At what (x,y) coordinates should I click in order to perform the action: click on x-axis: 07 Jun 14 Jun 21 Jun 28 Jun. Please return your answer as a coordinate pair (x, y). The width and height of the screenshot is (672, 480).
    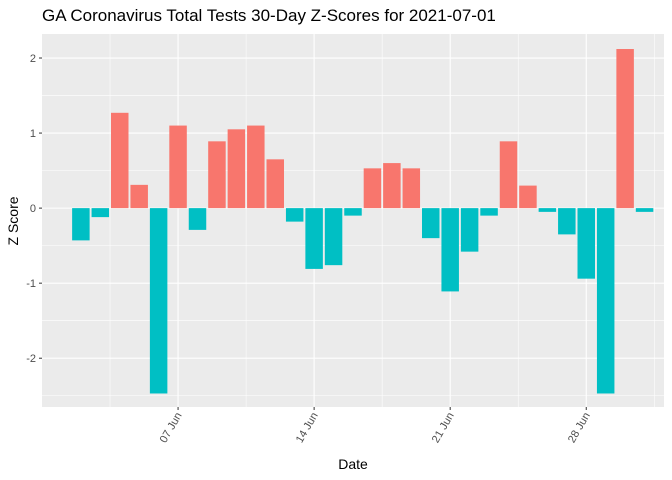
    Looking at the image, I should click on (375, 426).